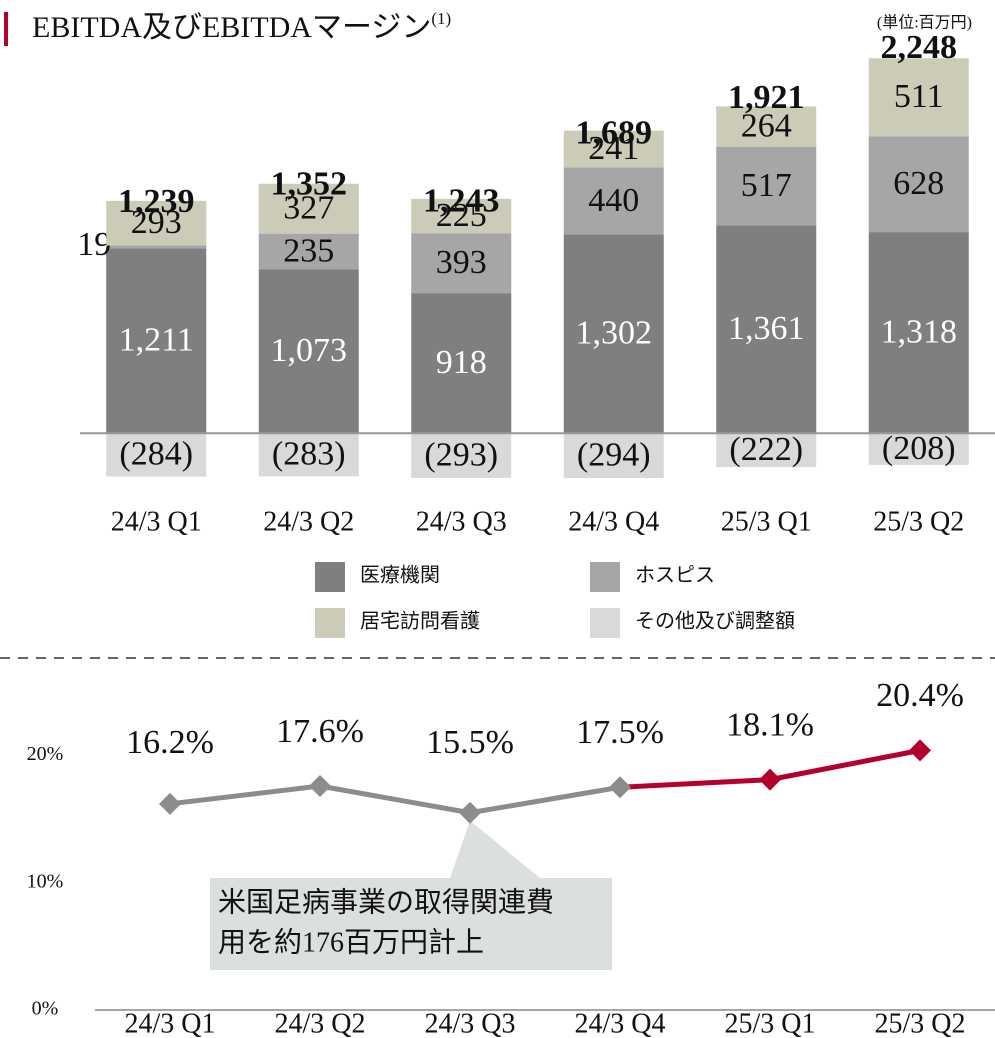 This screenshot has height=1038, width=995. I want to click on segment-label: 628, so click(918, 183).